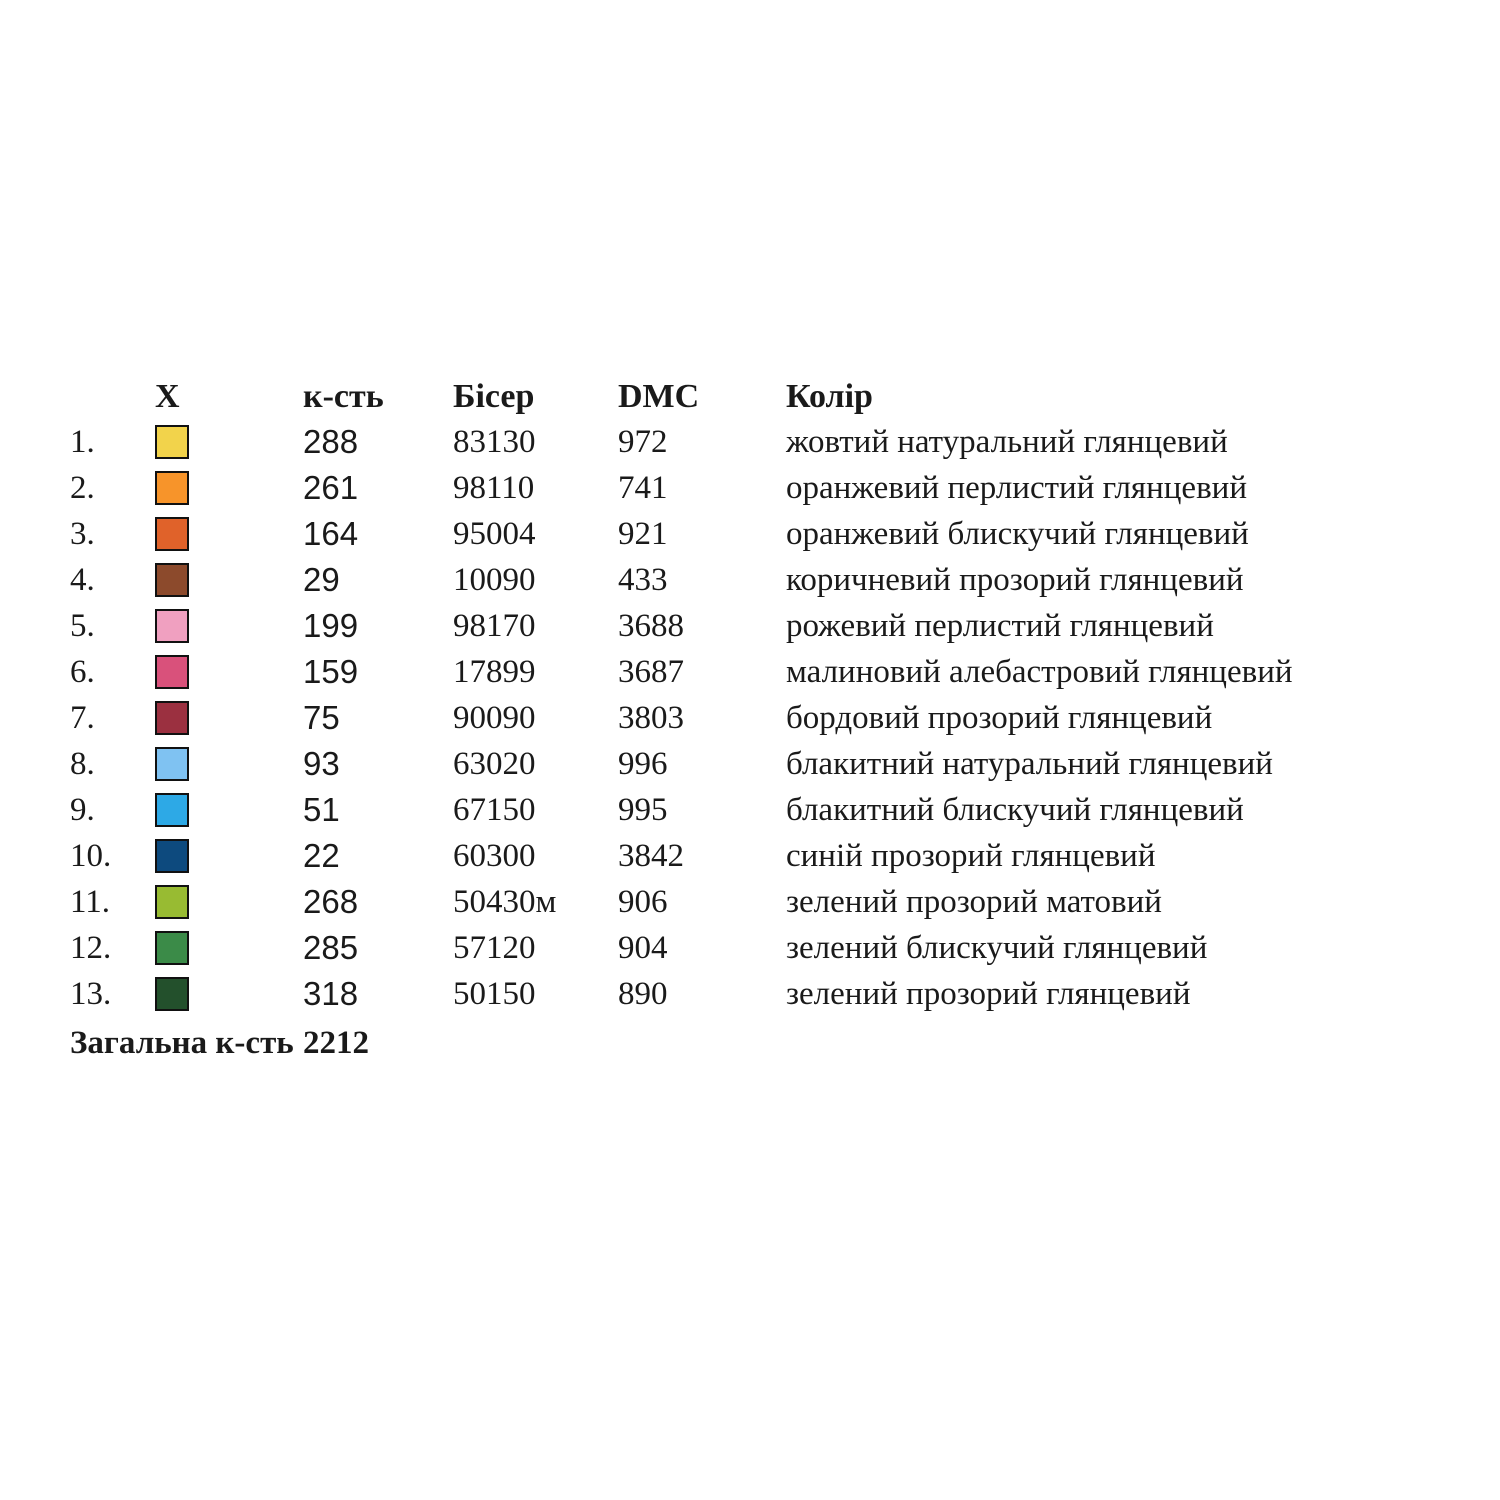  I want to click on total-label: Загальна к-сть, so click(182, 1043).